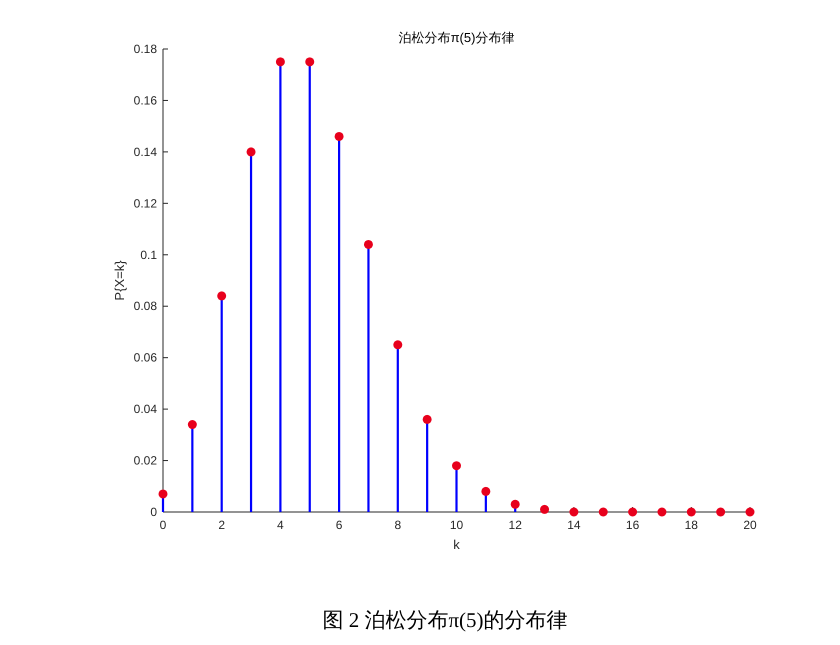  What do you see at coordinates (146, 409) in the screenshot?
I see `y-tick-label: 0.04` at bounding box center [146, 409].